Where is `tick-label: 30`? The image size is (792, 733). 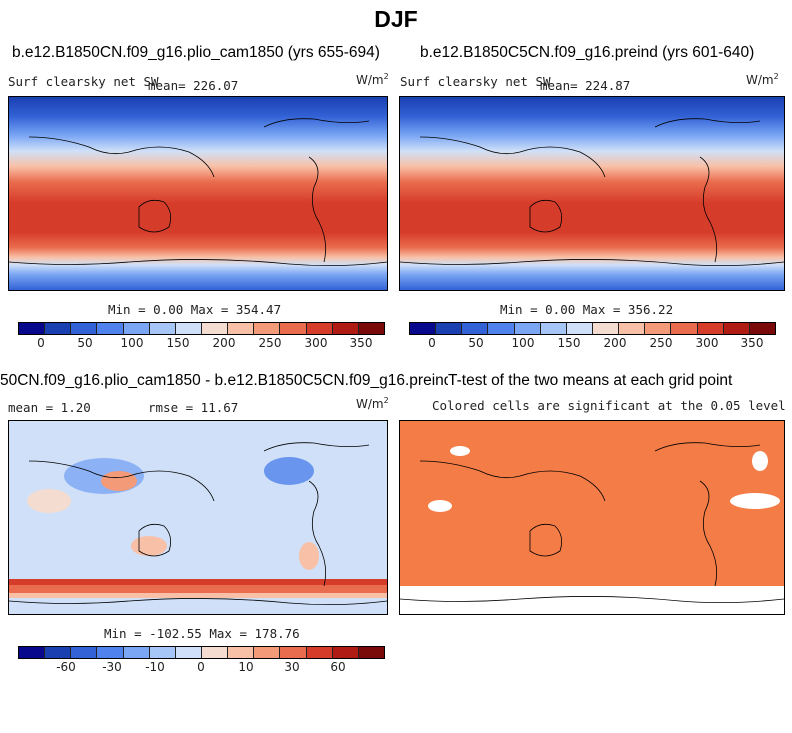 tick-label: 30 is located at coordinates (292, 667).